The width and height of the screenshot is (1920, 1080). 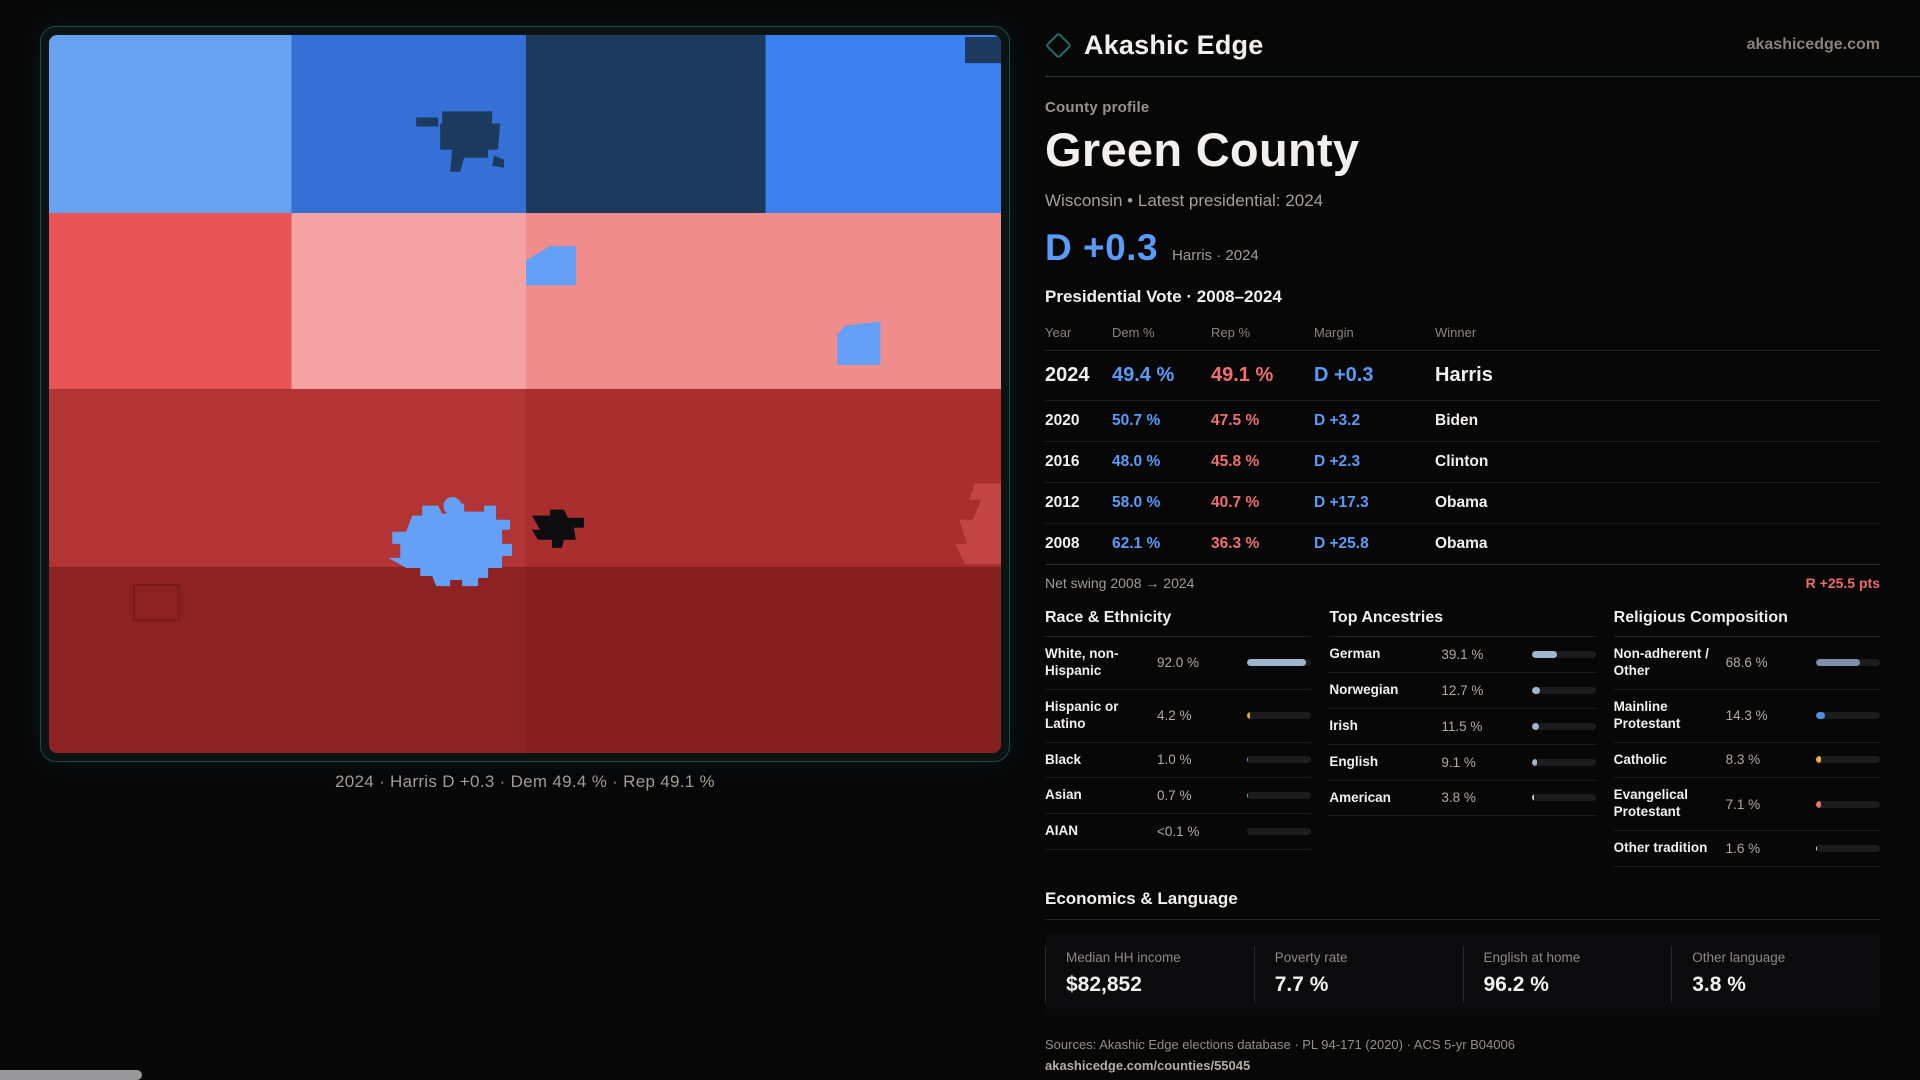 What do you see at coordinates (450, 541) in the screenshot?
I see `city-blob` at bounding box center [450, 541].